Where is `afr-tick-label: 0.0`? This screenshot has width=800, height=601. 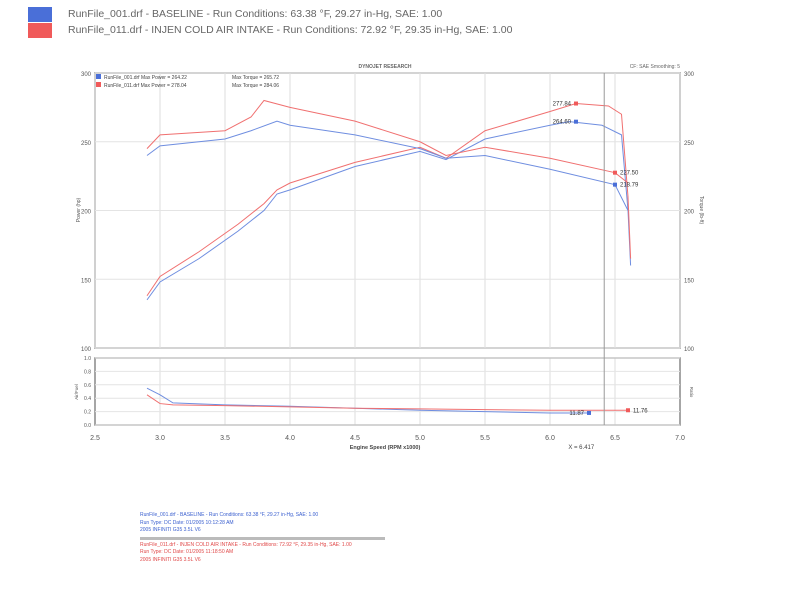
afr-tick-label: 0.0 is located at coordinates (87, 426).